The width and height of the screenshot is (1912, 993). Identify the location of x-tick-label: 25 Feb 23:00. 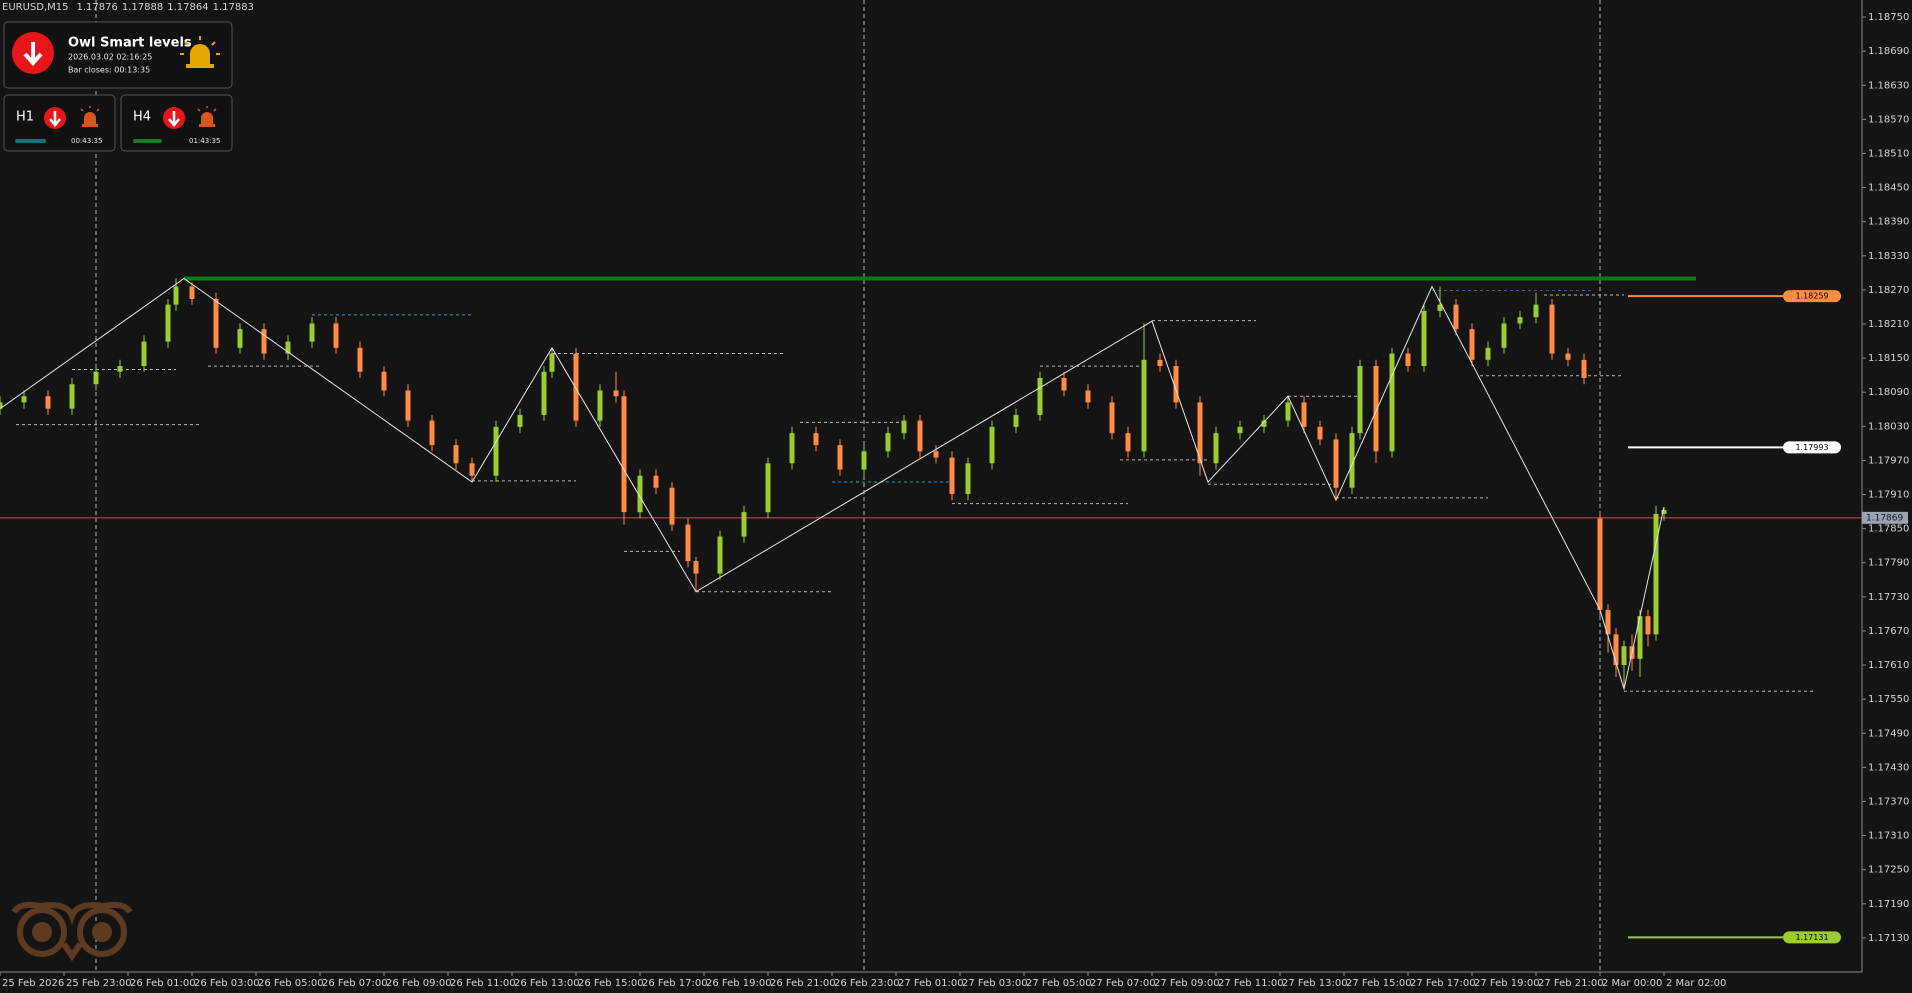
(99, 983).